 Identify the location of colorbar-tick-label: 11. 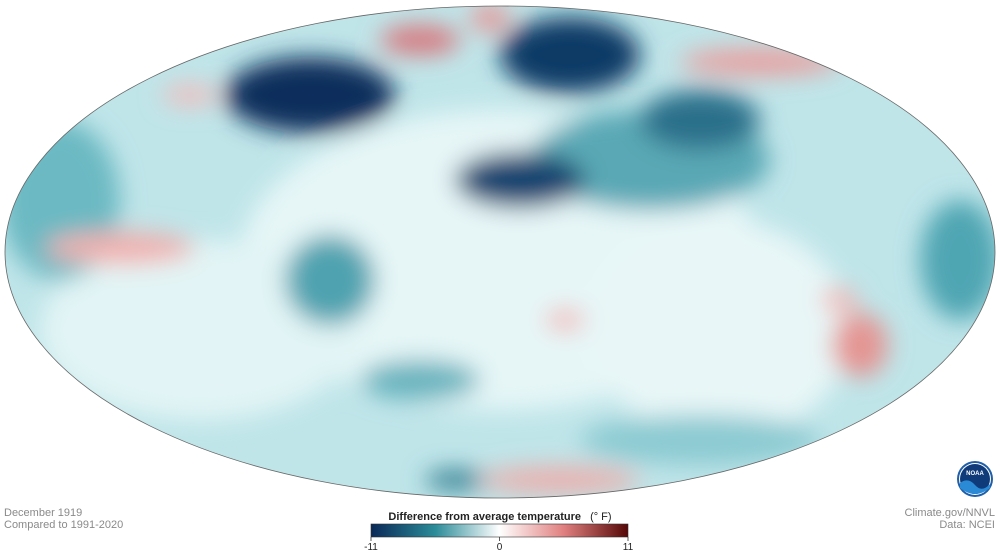
(628, 547).